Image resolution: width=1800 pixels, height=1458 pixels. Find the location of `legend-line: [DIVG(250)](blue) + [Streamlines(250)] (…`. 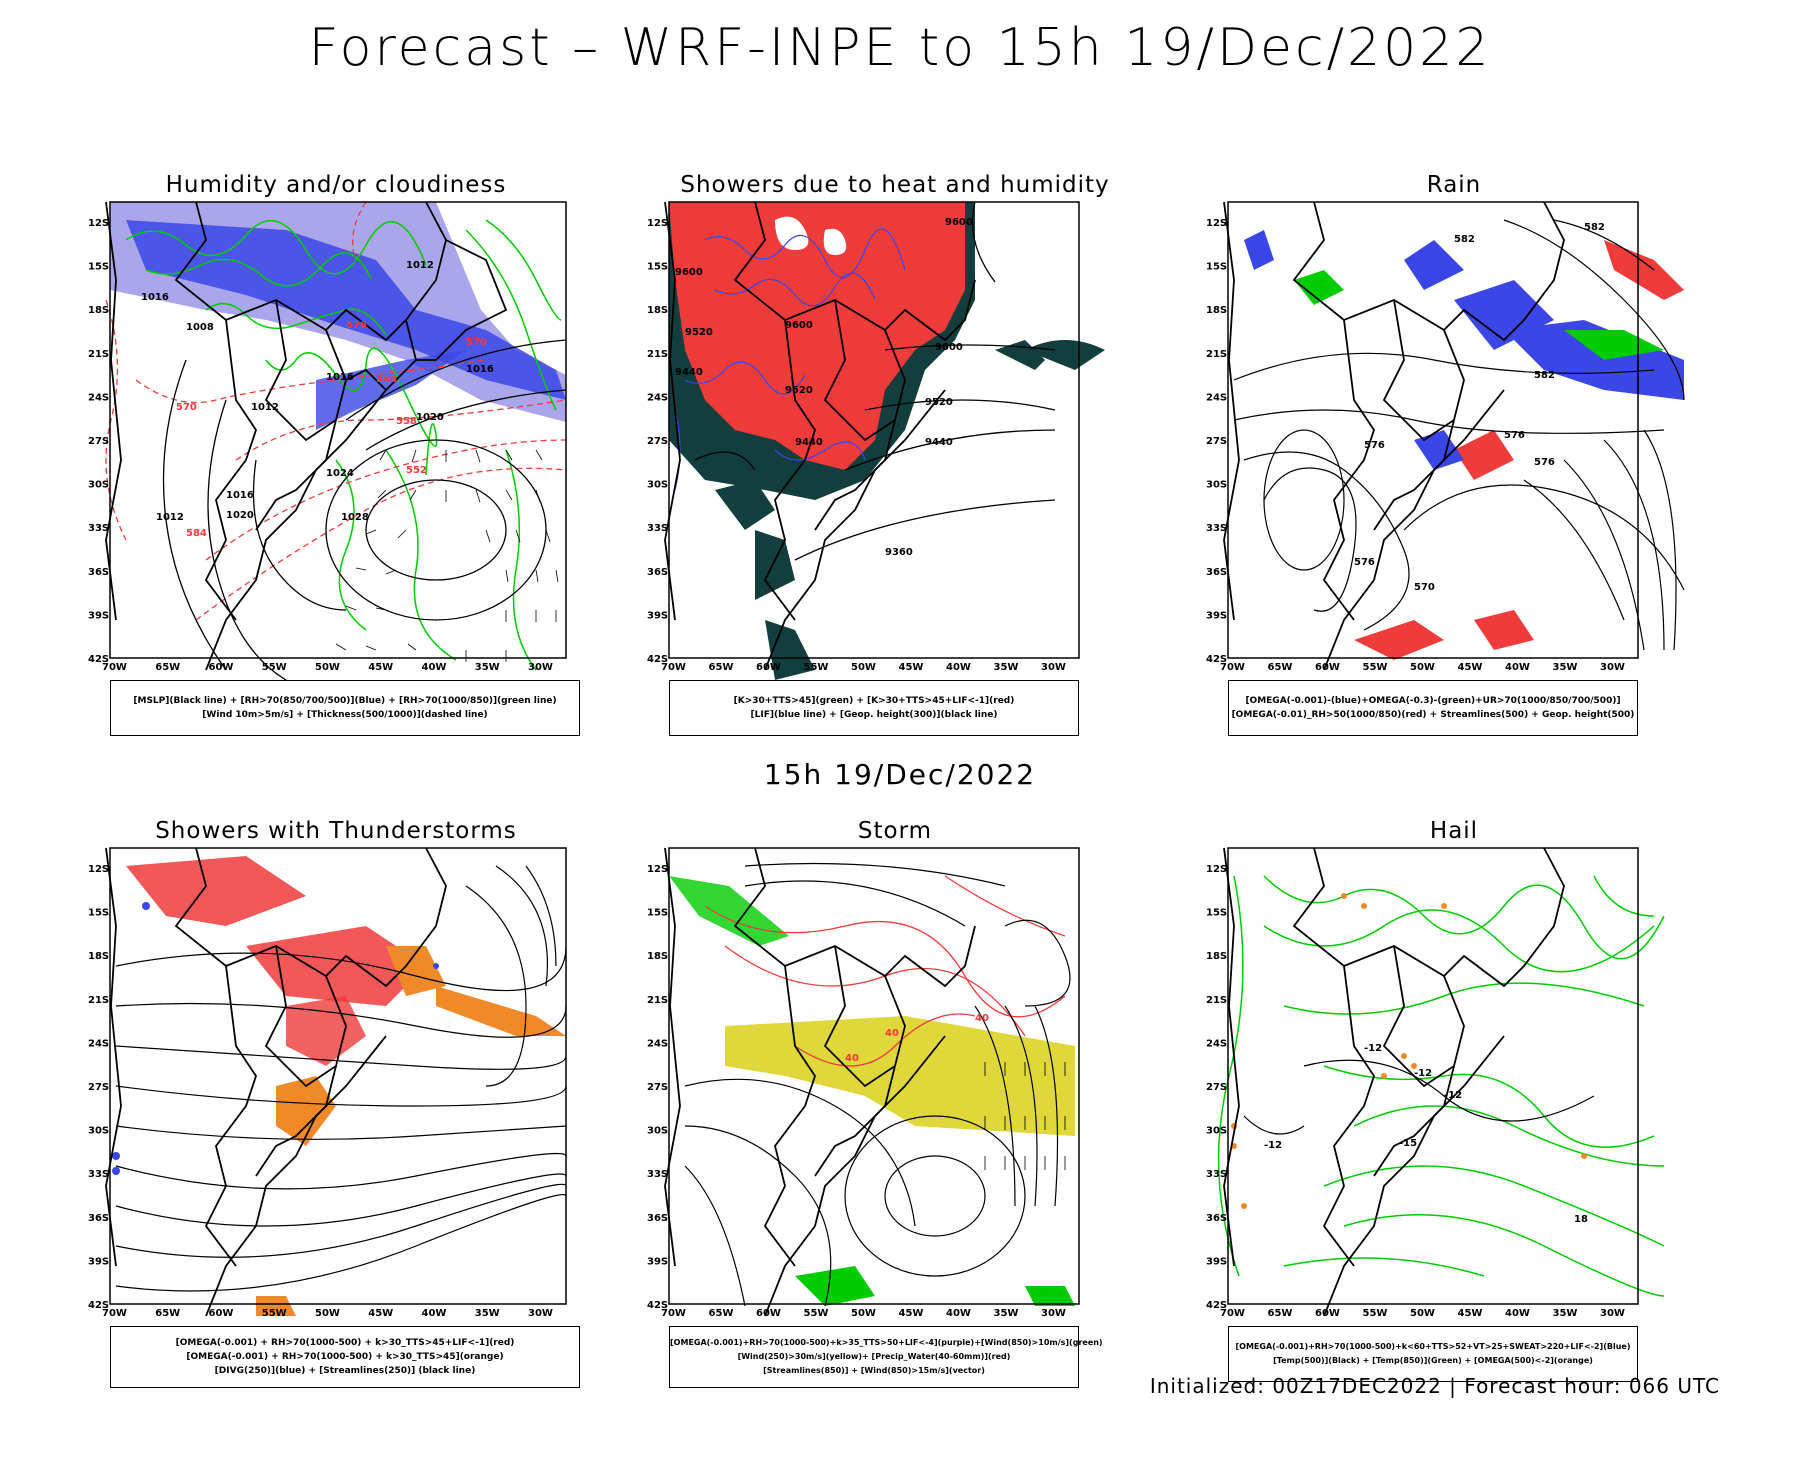

legend-line: [DIVG(250)](blue) + [Streamlines(250)] (… is located at coordinates (345, 1371).